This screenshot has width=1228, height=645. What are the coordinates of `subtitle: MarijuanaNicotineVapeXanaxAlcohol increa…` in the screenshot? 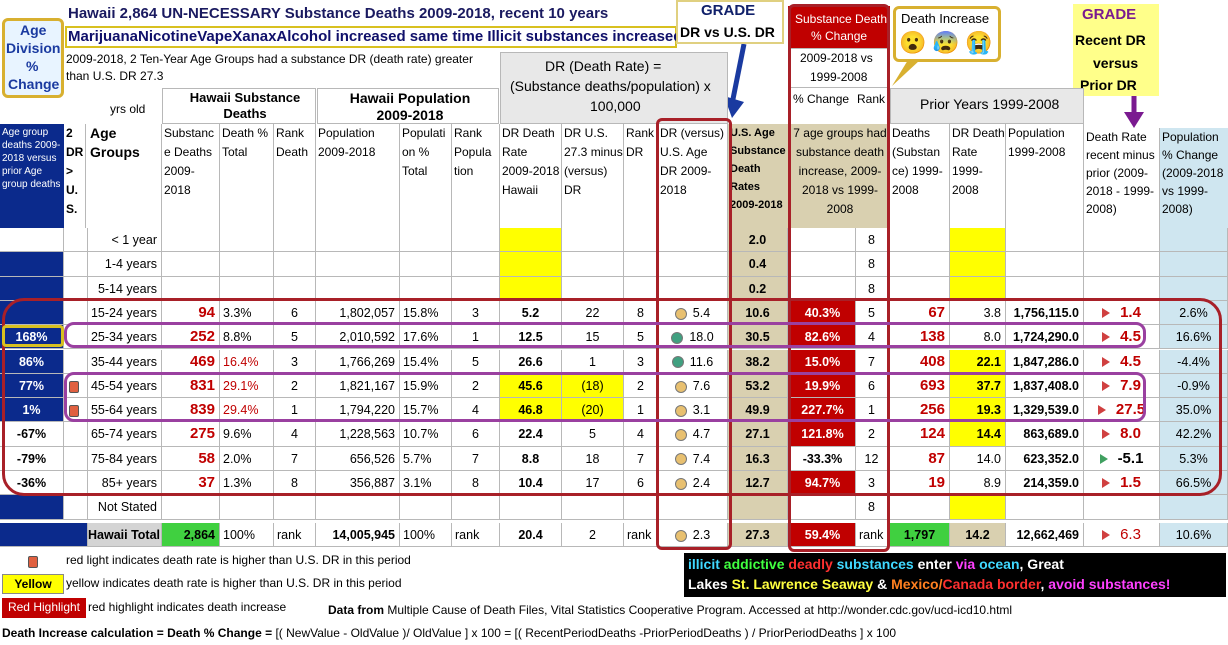 It's located at (375, 36).